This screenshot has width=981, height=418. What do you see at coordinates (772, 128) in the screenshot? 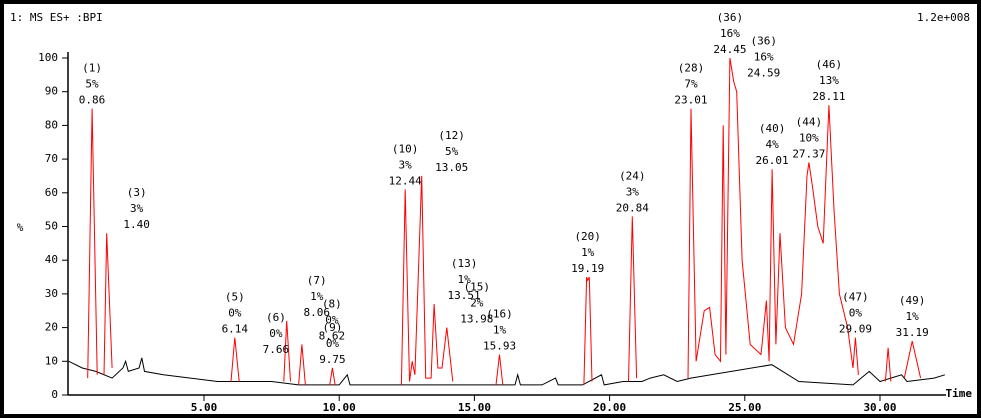
I see `peak-label: (40)` at bounding box center [772, 128].